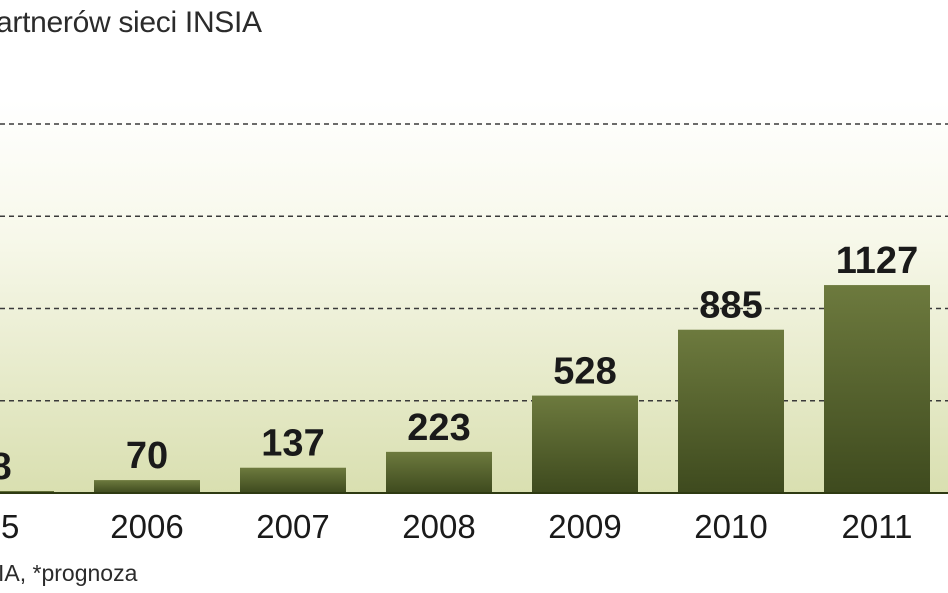 This screenshot has height=593, width=948. I want to click on value-label: 223, so click(438, 428).